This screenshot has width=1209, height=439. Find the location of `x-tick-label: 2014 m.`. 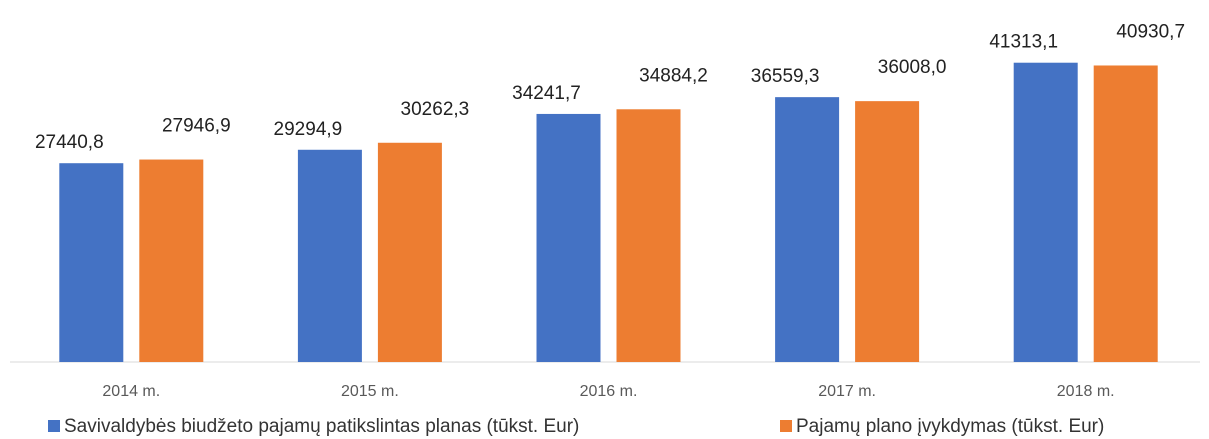

x-tick-label: 2014 m. is located at coordinates (131, 391).